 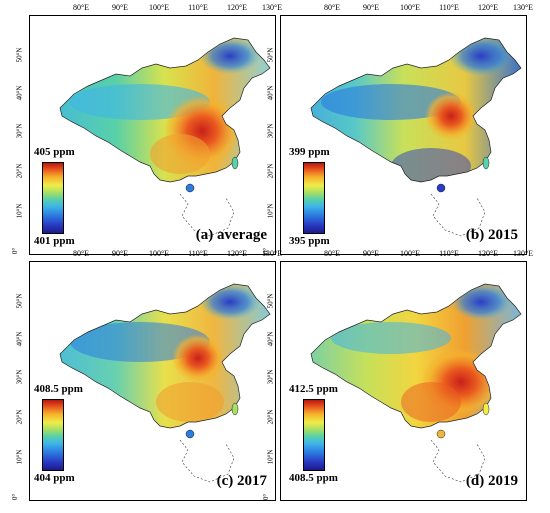 What do you see at coordinates (58, 389) in the screenshot?
I see `color-scale-max: 408.5 ppm` at bounding box center [58, 389].